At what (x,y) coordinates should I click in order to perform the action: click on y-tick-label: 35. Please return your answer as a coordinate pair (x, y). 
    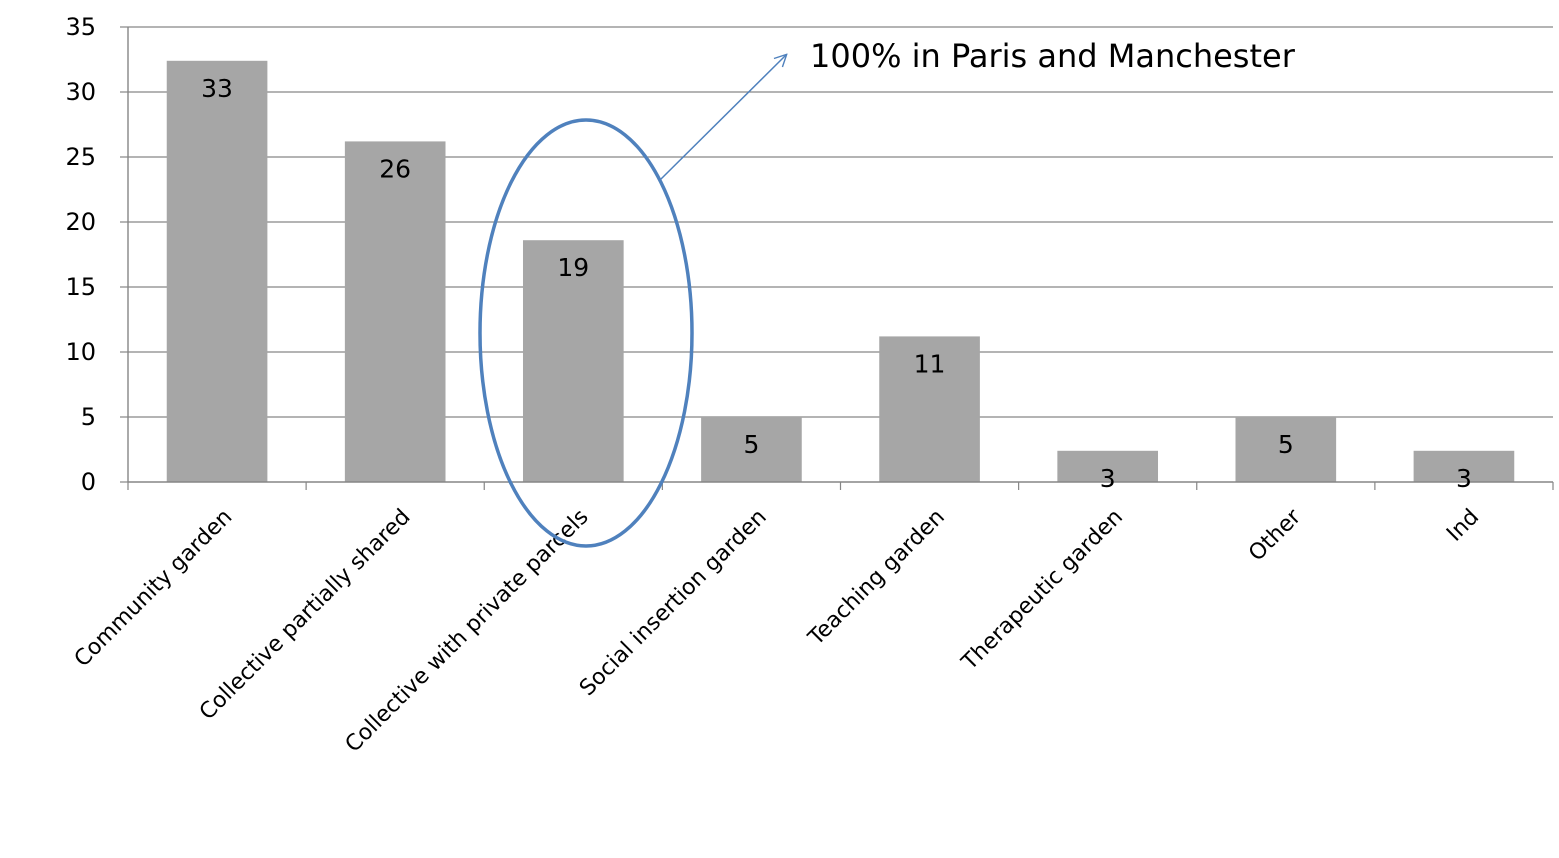
    Looking at the image, I should click on (80, 27).